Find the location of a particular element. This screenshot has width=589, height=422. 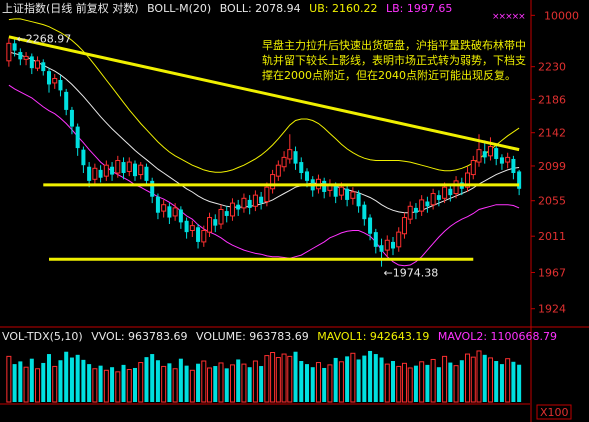

price-tick-label: 2186 is located at coordinates (552, 99).